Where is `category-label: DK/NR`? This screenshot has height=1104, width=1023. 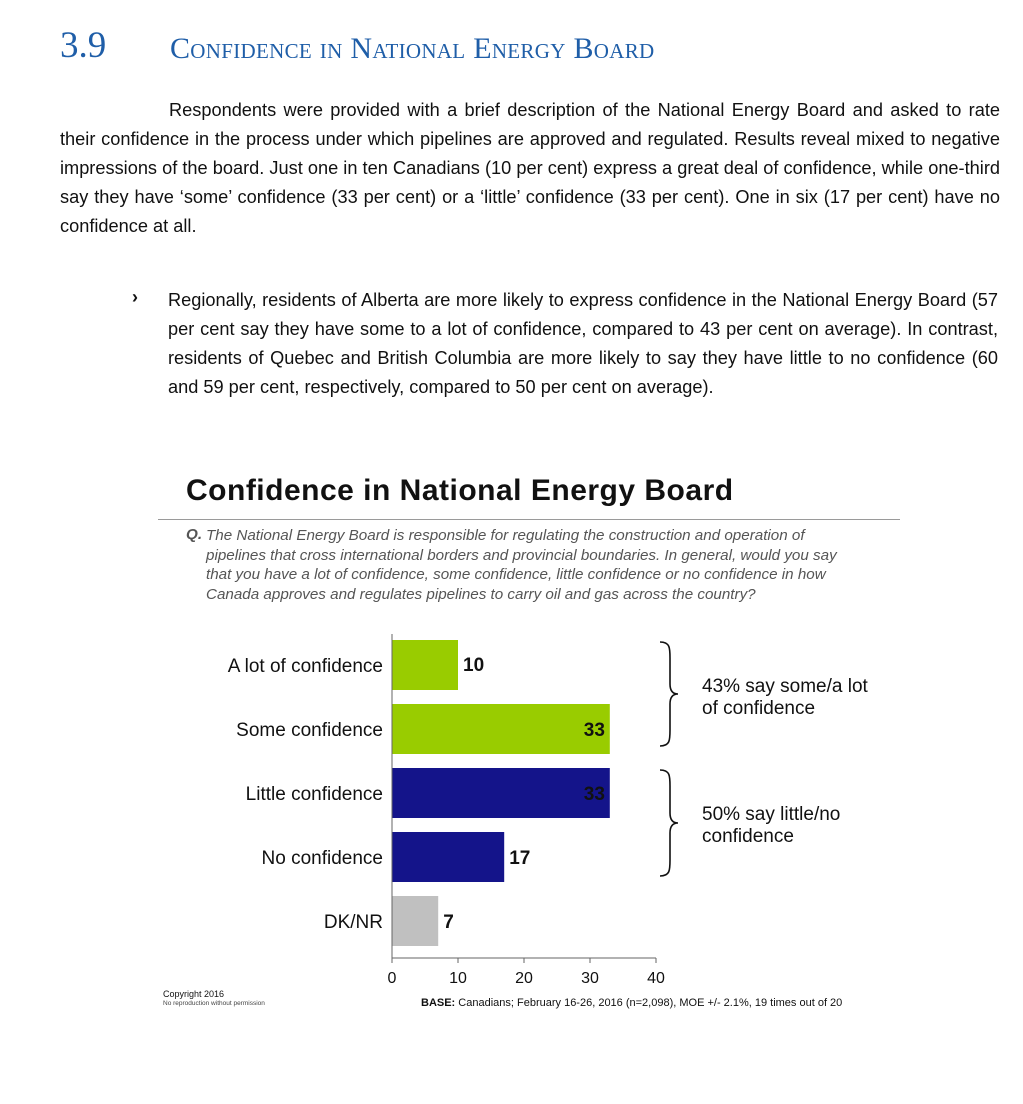 category-label: DK/NR is located at coordinates (353, 922).